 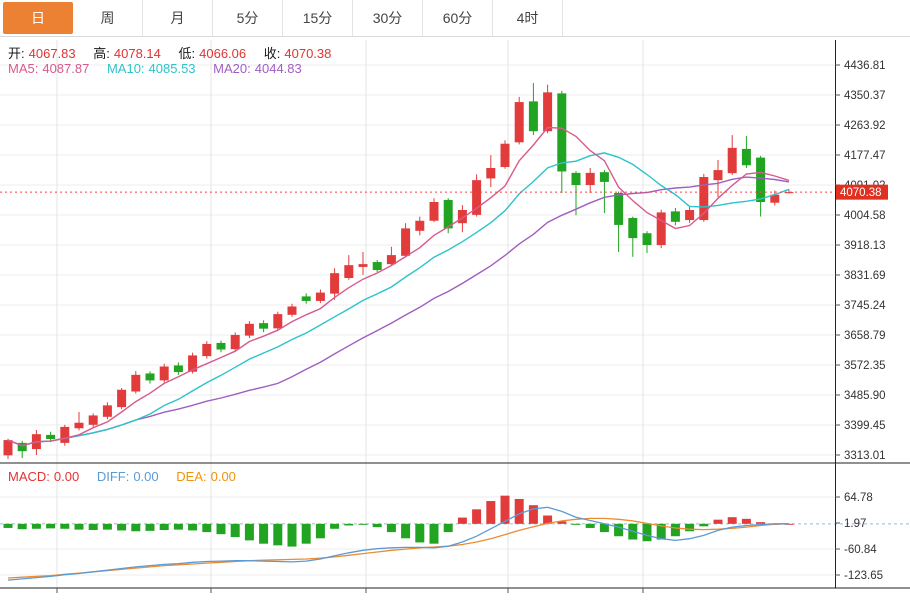 I want to click on price-tick-label: 4177.47, so click(x=865, y=156).